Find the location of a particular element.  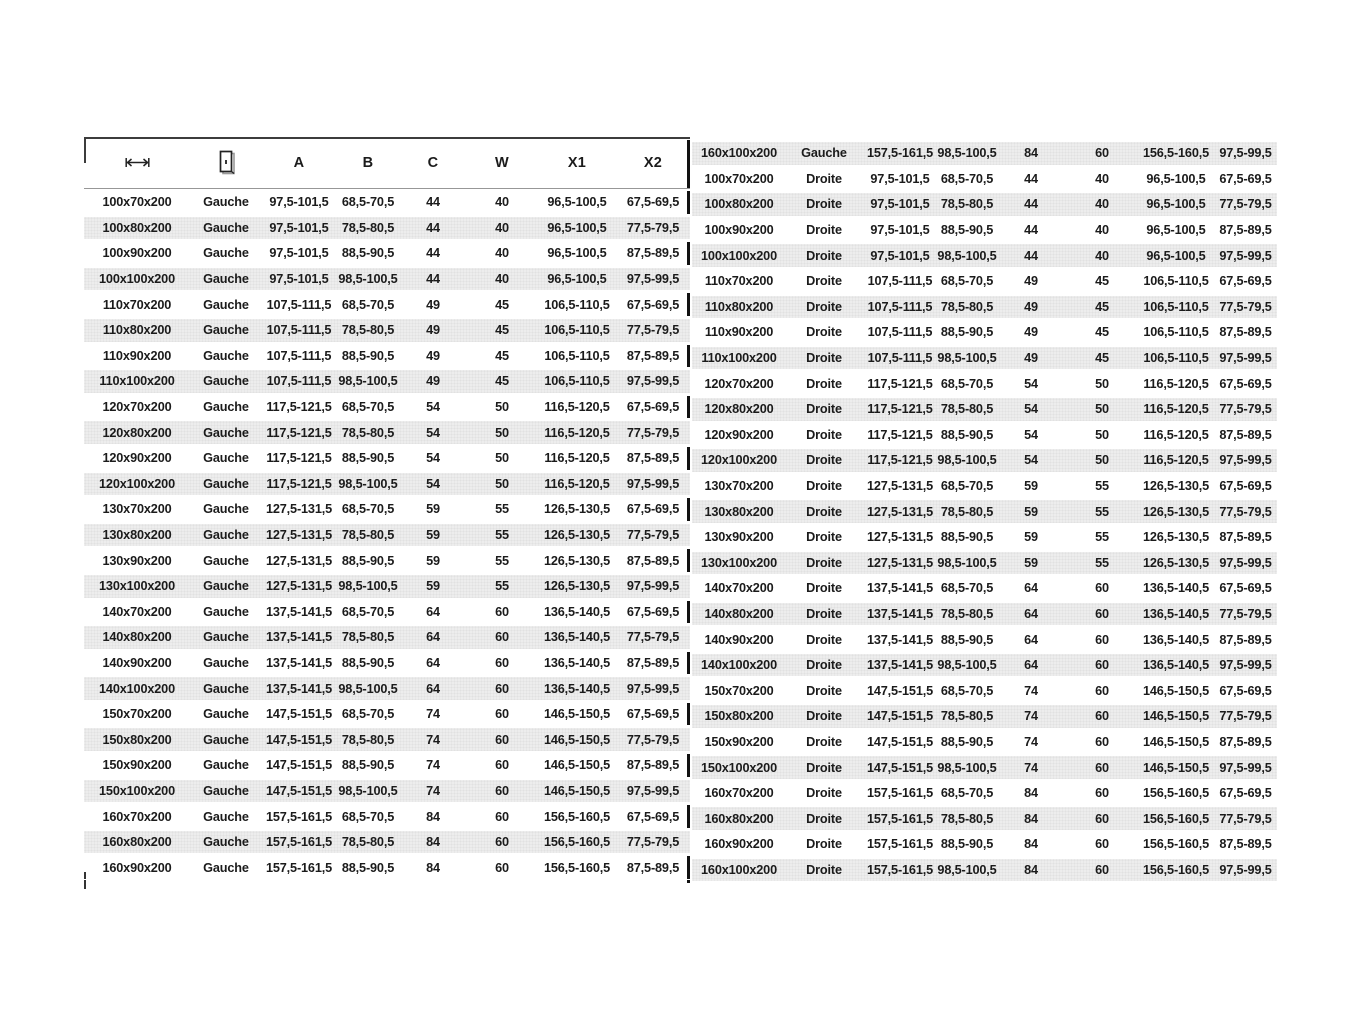

table-left-border-bottom is located at coordinates (85, 880).